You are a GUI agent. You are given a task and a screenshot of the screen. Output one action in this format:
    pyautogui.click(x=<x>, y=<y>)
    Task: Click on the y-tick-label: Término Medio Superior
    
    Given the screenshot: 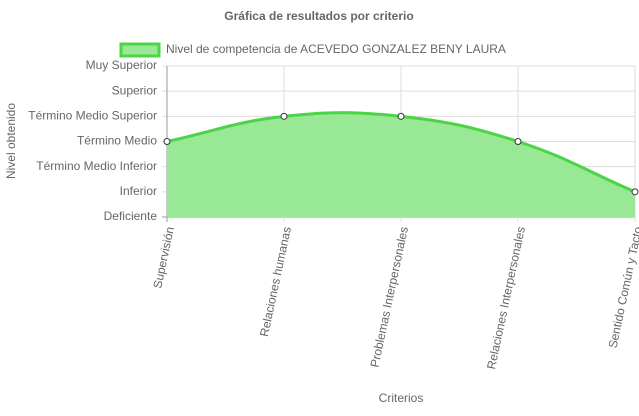 What is the action you would take?
    pyautogui.click(x=92, y=116)
    